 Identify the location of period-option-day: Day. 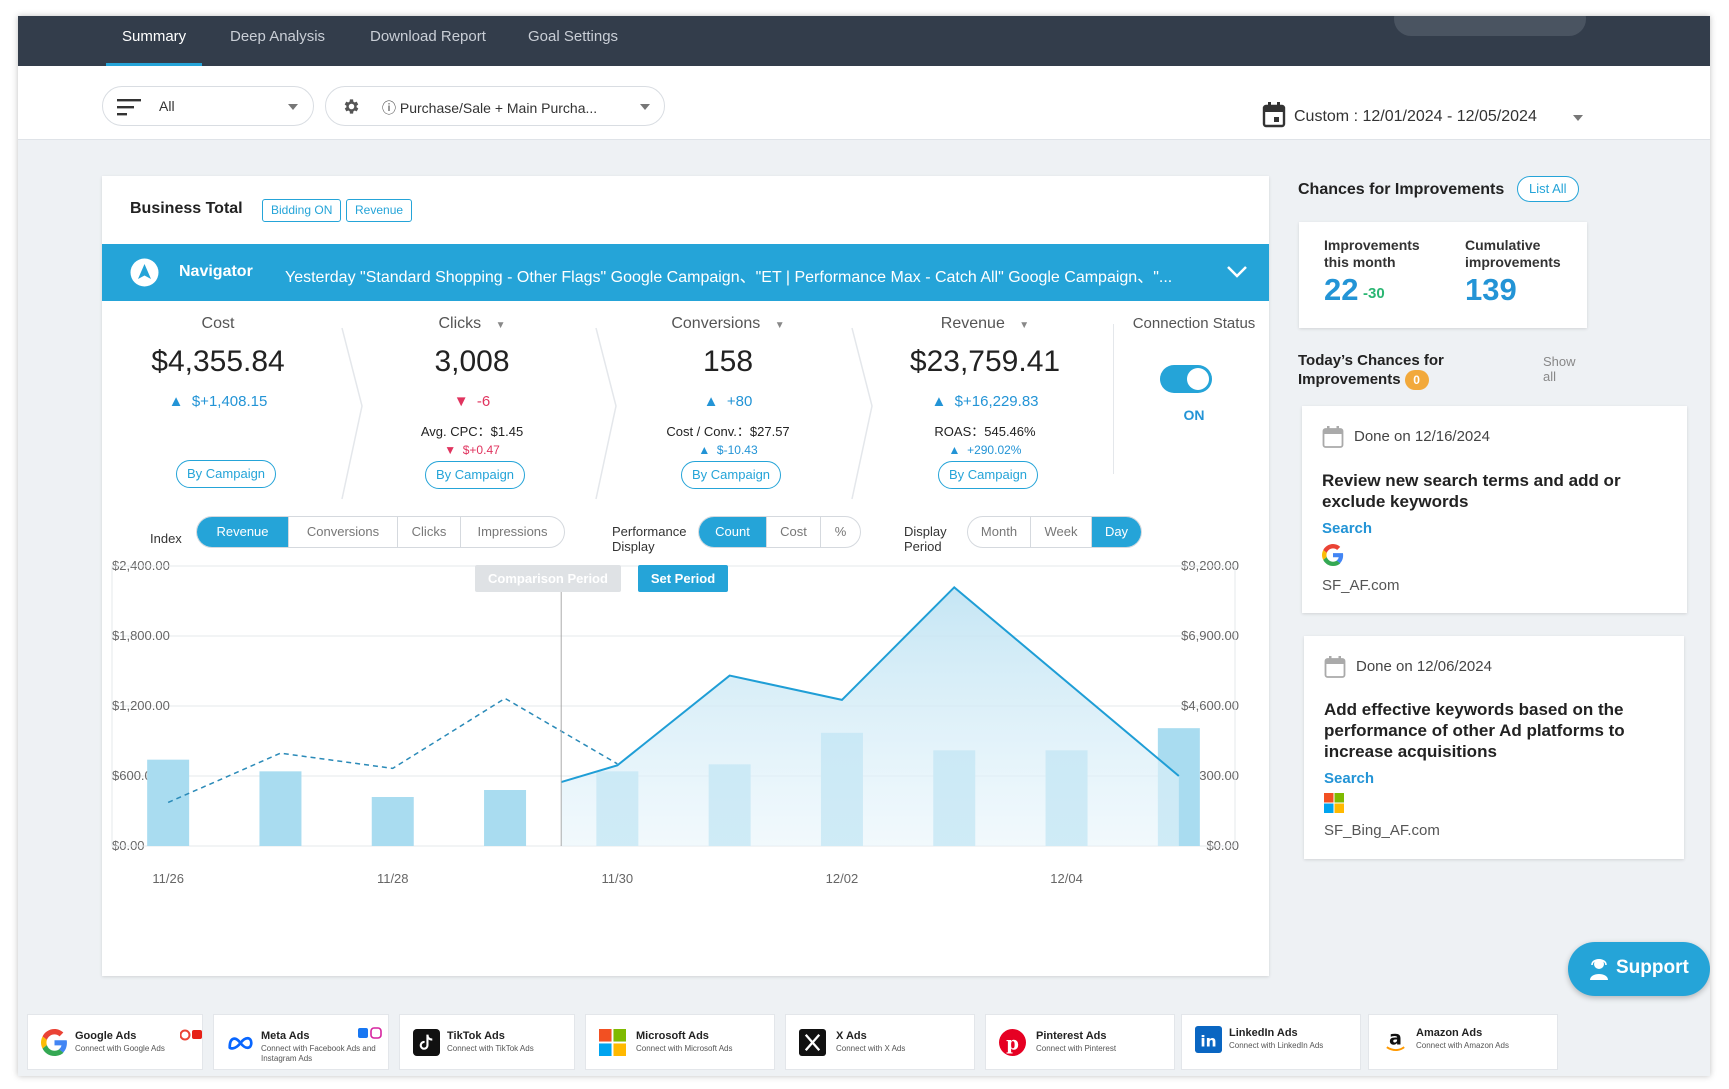
(1116, 532).